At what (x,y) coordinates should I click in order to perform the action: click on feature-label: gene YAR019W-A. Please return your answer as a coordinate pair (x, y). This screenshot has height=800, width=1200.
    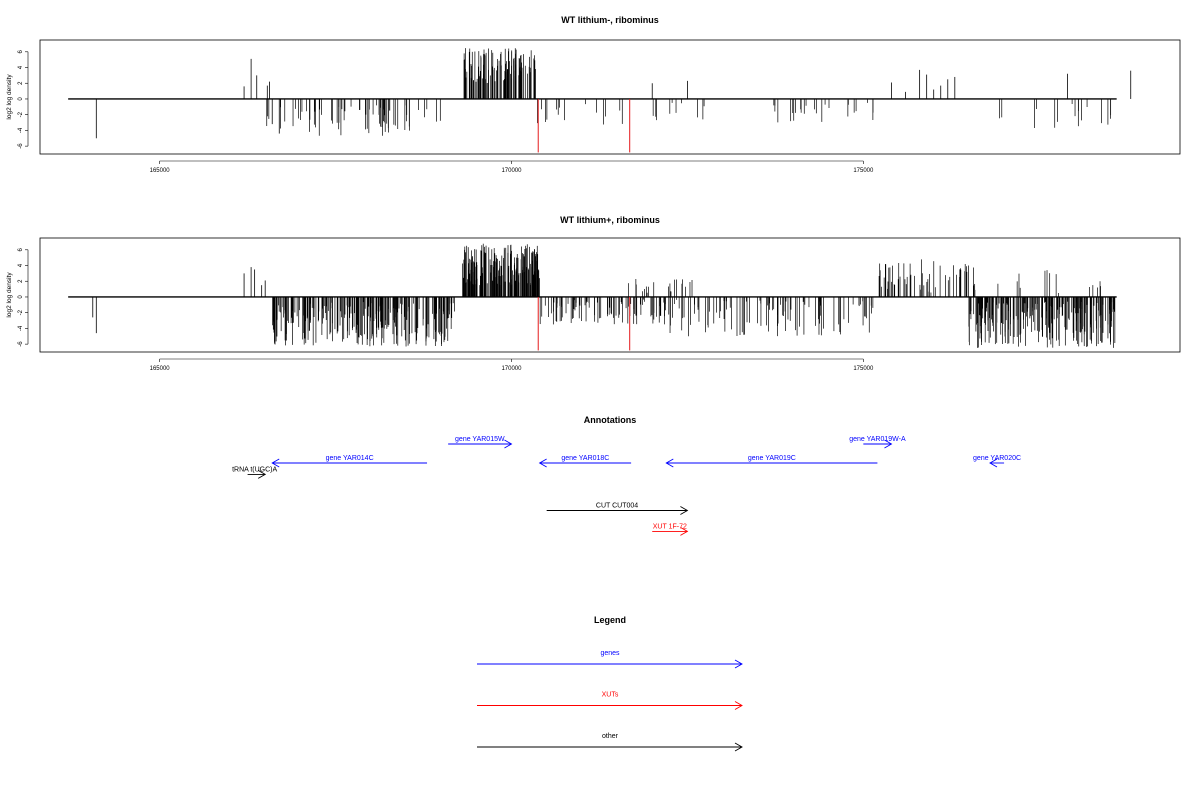
    Looking at the image, I should click on (877, 439).